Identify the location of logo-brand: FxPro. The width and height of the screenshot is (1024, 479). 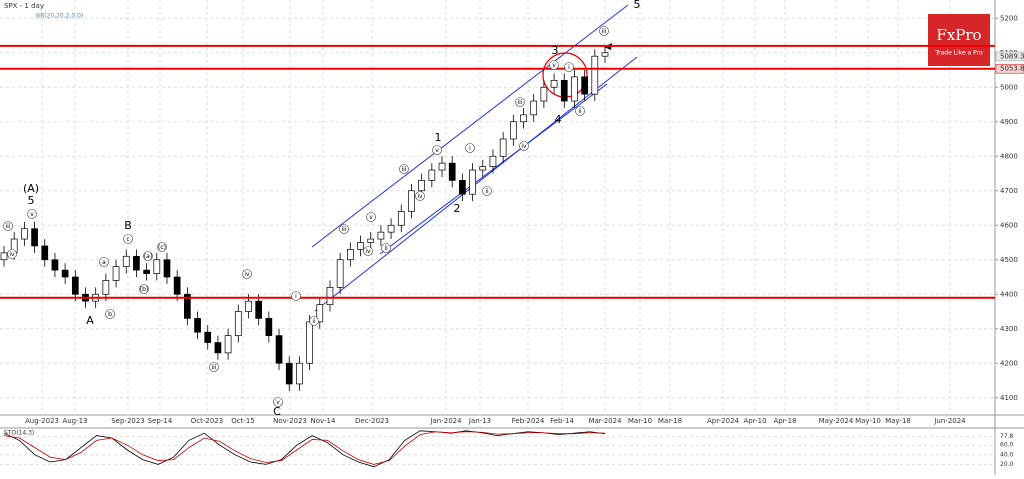
(958, 35).